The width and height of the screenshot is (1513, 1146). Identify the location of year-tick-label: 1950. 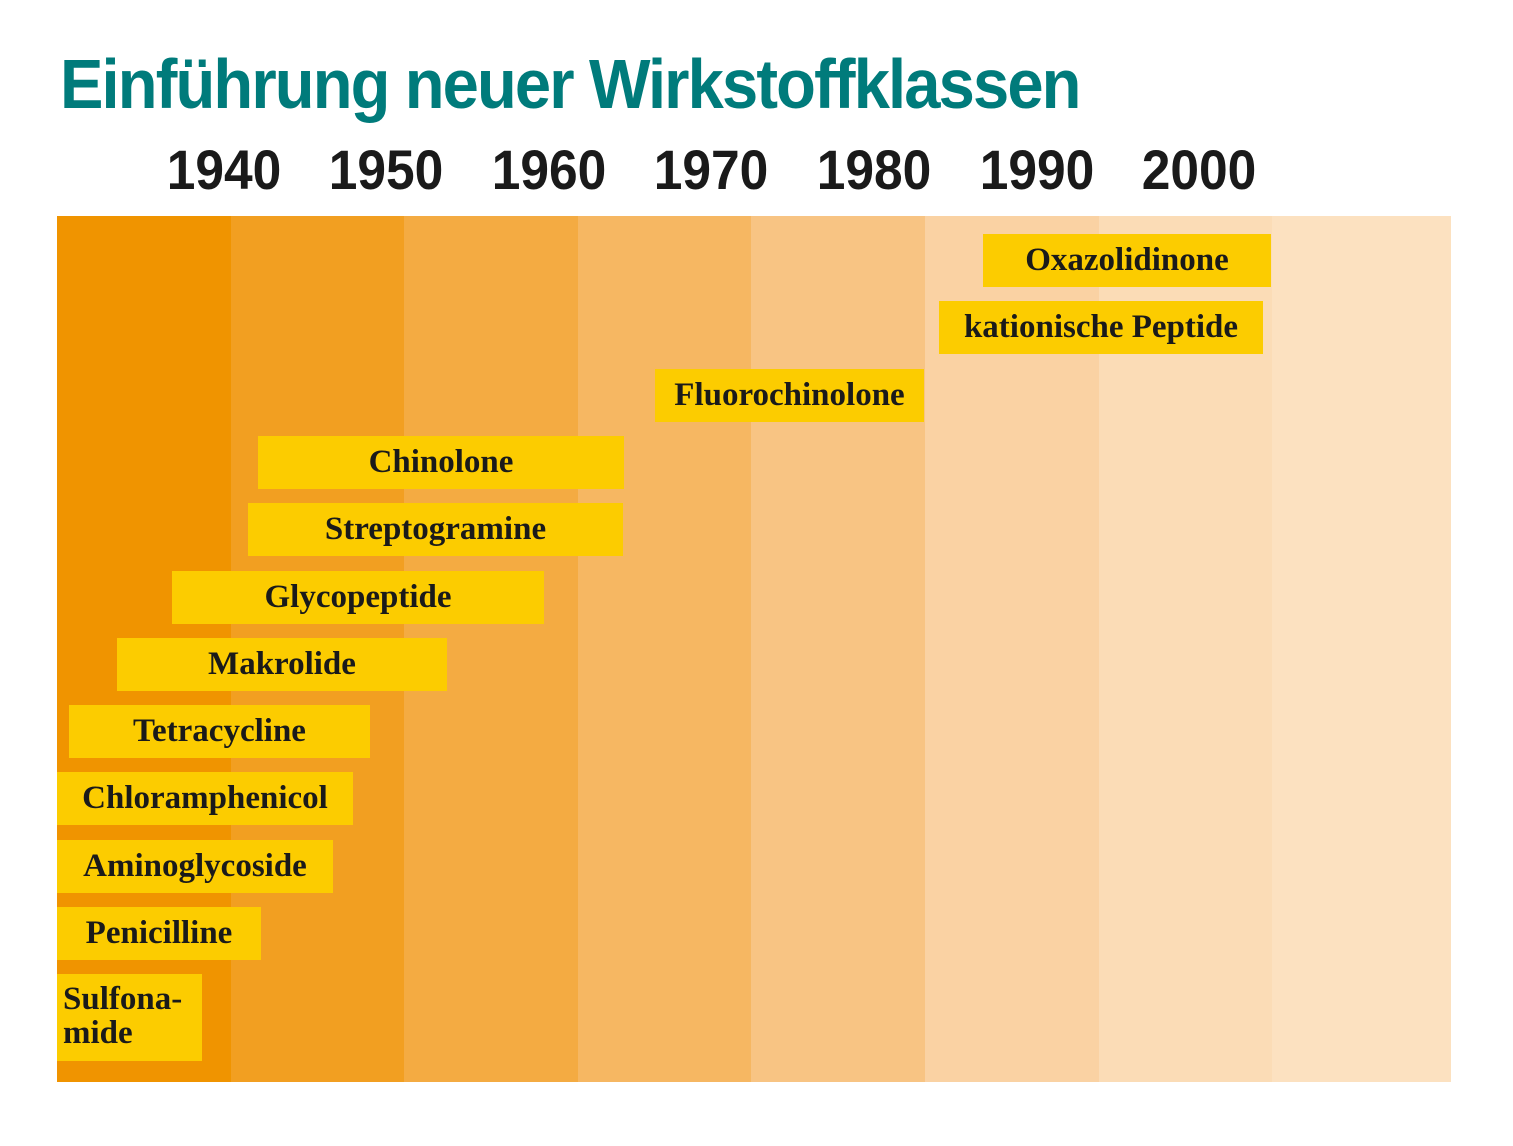
(386, 169).